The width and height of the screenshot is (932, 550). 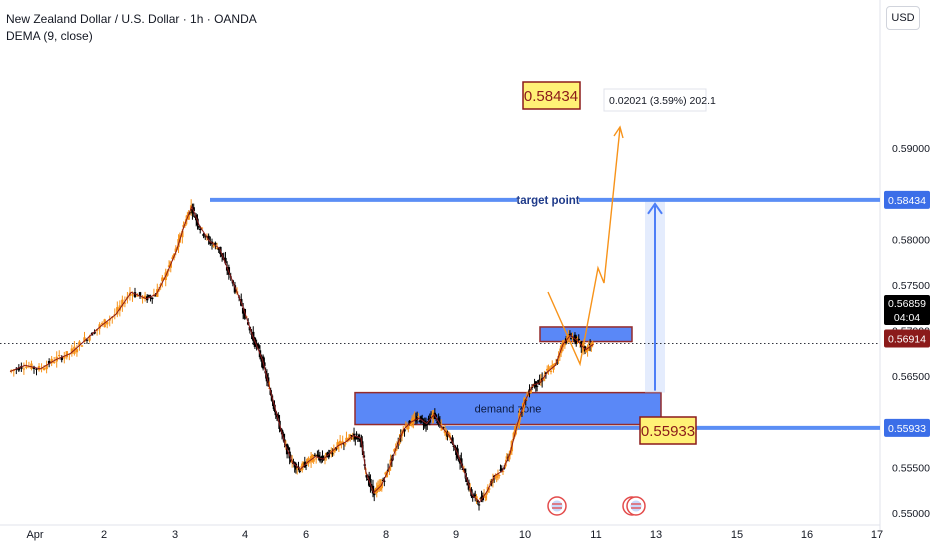 What do you see at coordinates (877, 535) in the screenshot?
I see `x-tick-label: 17` at bounding box center [877, 535].